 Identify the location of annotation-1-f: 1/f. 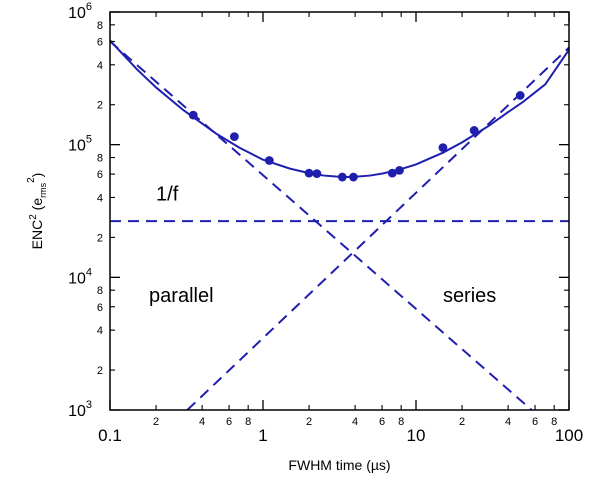
(167, 194).